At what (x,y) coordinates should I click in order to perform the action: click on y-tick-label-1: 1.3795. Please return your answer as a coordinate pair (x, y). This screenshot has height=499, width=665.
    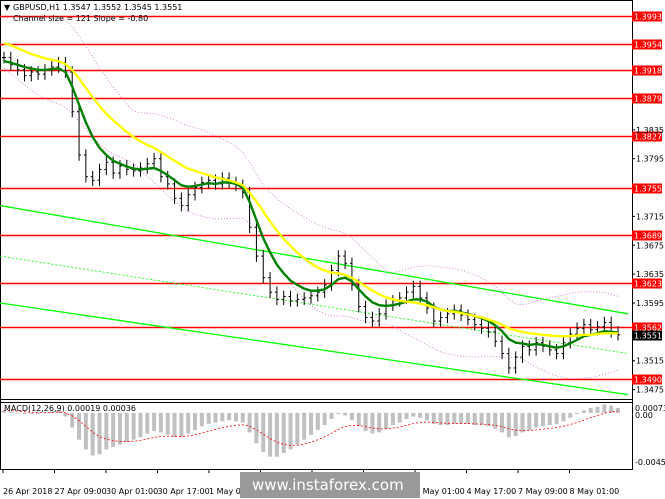
    Looking at the image, I should click on (650, 159).